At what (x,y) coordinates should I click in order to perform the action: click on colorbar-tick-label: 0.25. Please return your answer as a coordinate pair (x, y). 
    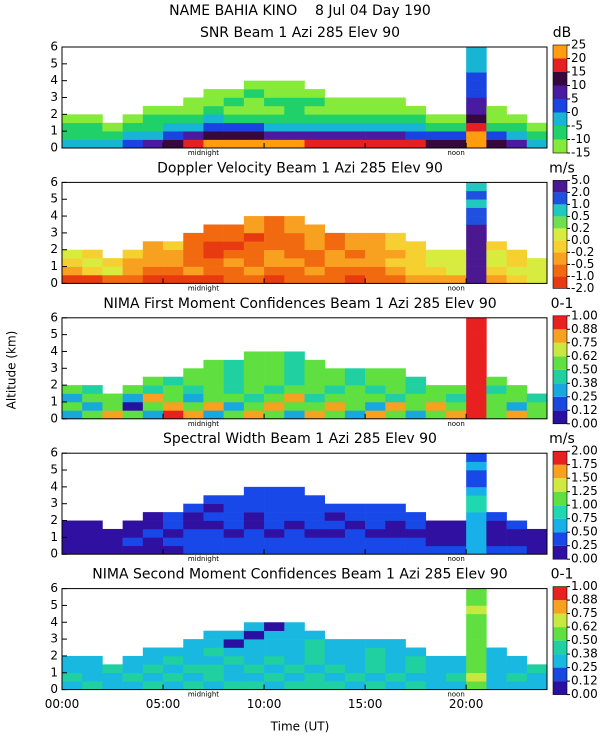
    Looking at the image, I should click on (584, 396).